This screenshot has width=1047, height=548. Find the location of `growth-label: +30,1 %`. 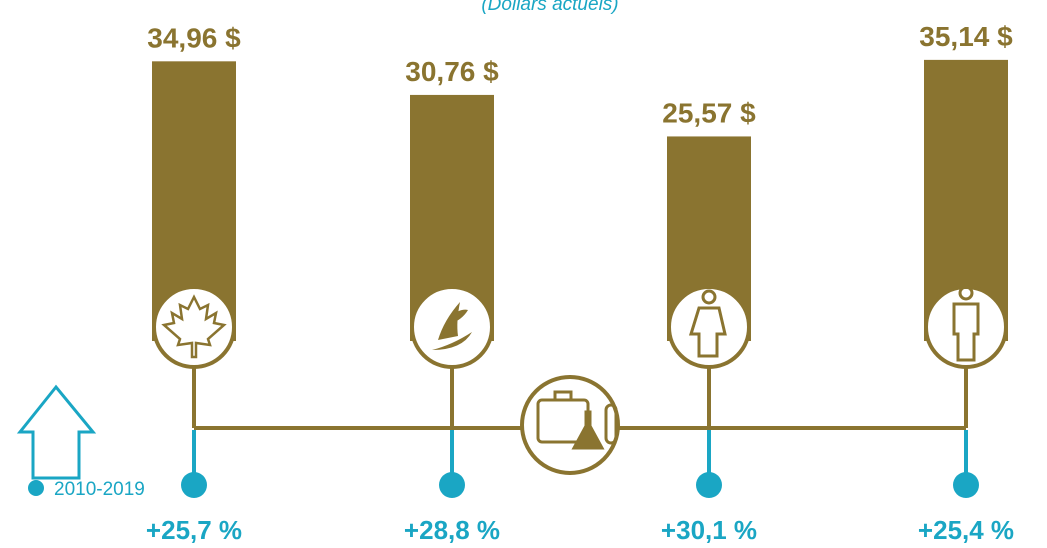

growth-label: +30,1 % is located at coordinates (709, 530).